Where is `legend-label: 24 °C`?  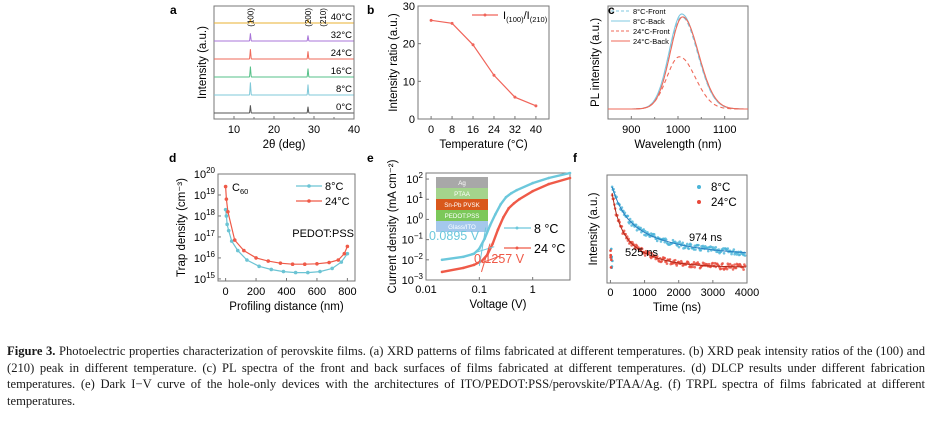 legend-label: 24 °C is located at coordinates (549, 249).